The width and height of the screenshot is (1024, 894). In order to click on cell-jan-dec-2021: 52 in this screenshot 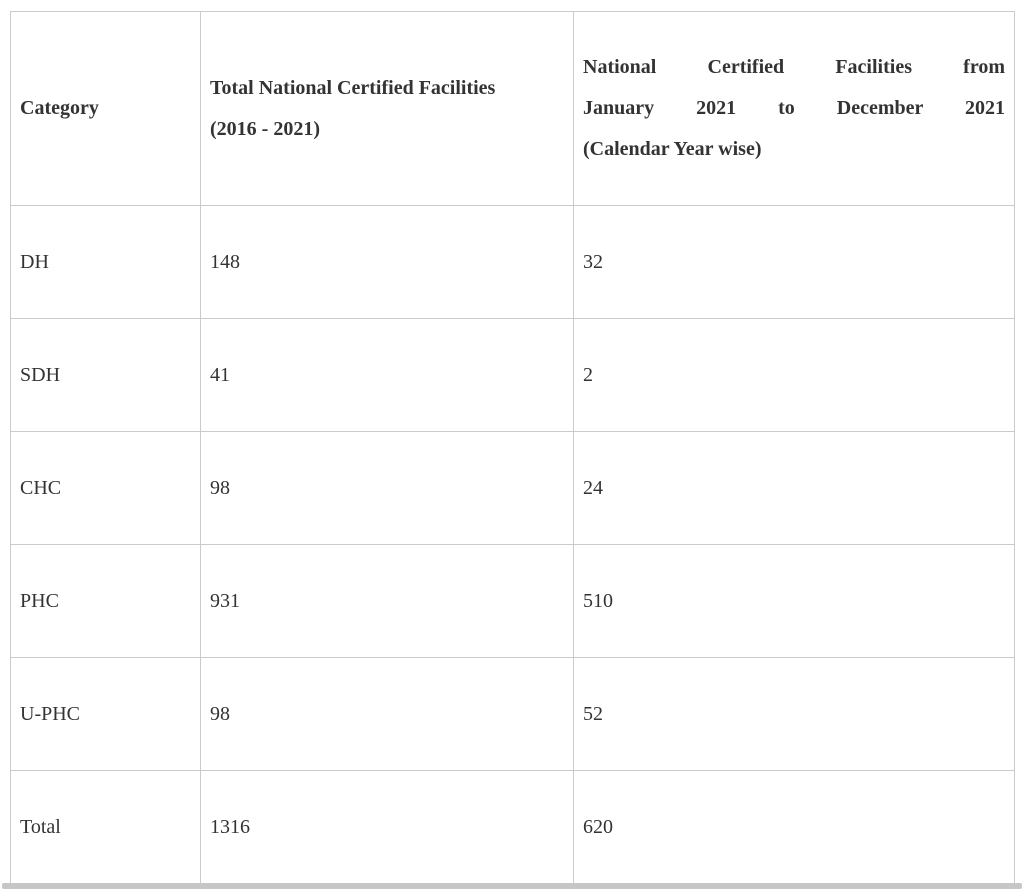, I will do `click(794, 714)`.